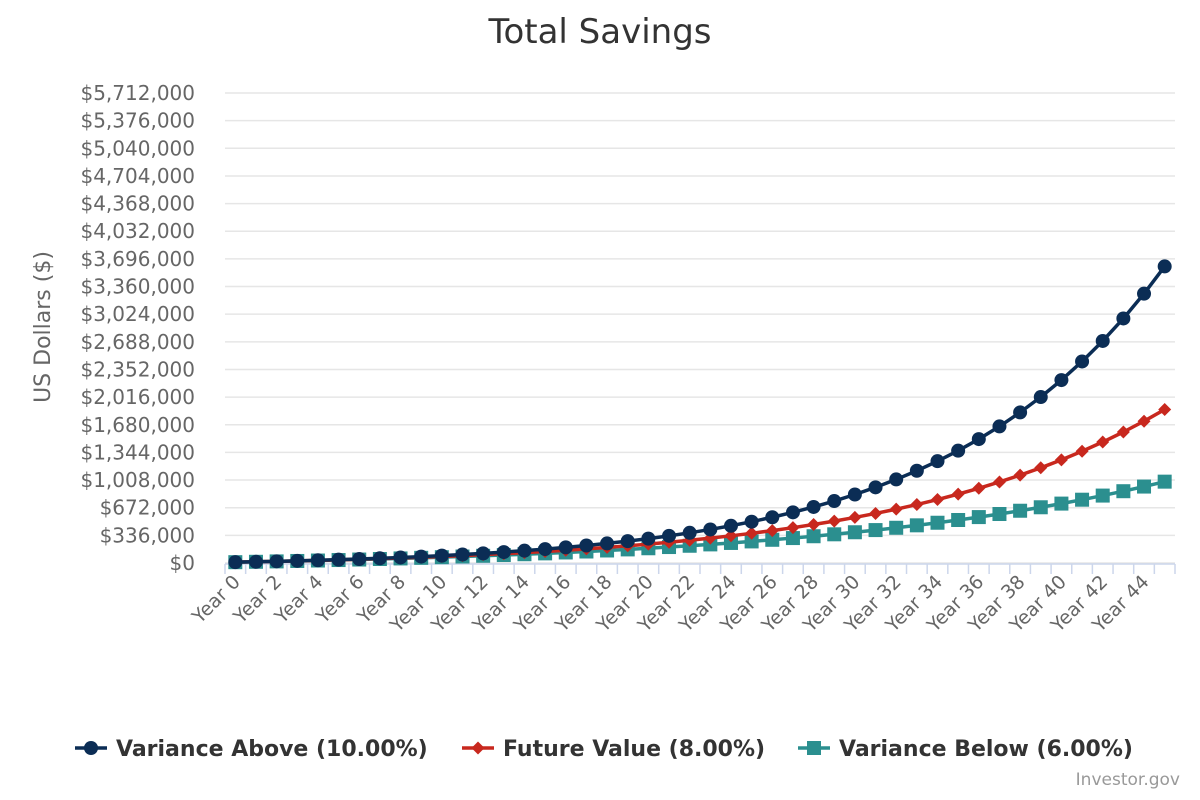  What do you see at coordinates (986, 749) in the screenshot?
I see `legend-label: Variance Below (6.00%)` at bounding box center [986, 749].